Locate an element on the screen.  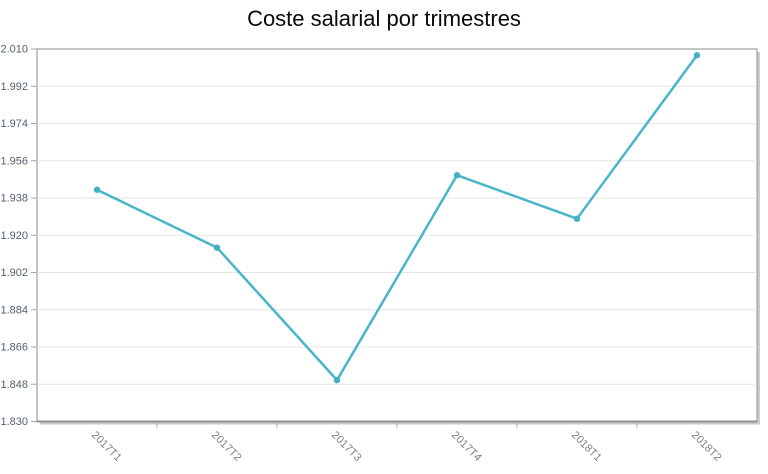
y-tick-label: 1.974 is located at coordinates (14, 124).